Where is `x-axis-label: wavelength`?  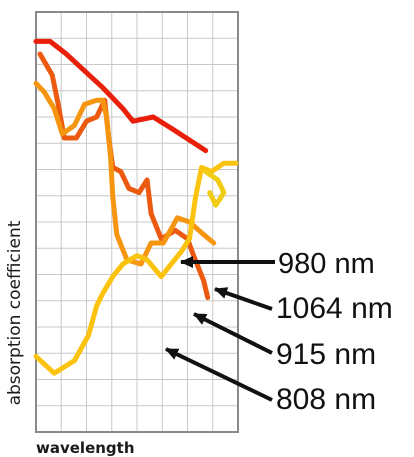 x-axis-label: wavelength is located at coordinates (85, 448).